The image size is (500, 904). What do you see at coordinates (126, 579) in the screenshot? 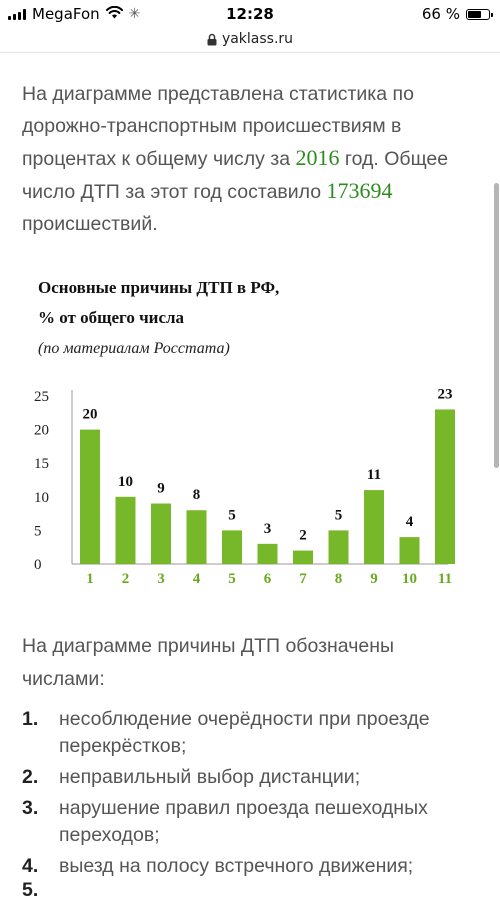
I see `x-tick-label: 2` at bounding box center [126, 579].